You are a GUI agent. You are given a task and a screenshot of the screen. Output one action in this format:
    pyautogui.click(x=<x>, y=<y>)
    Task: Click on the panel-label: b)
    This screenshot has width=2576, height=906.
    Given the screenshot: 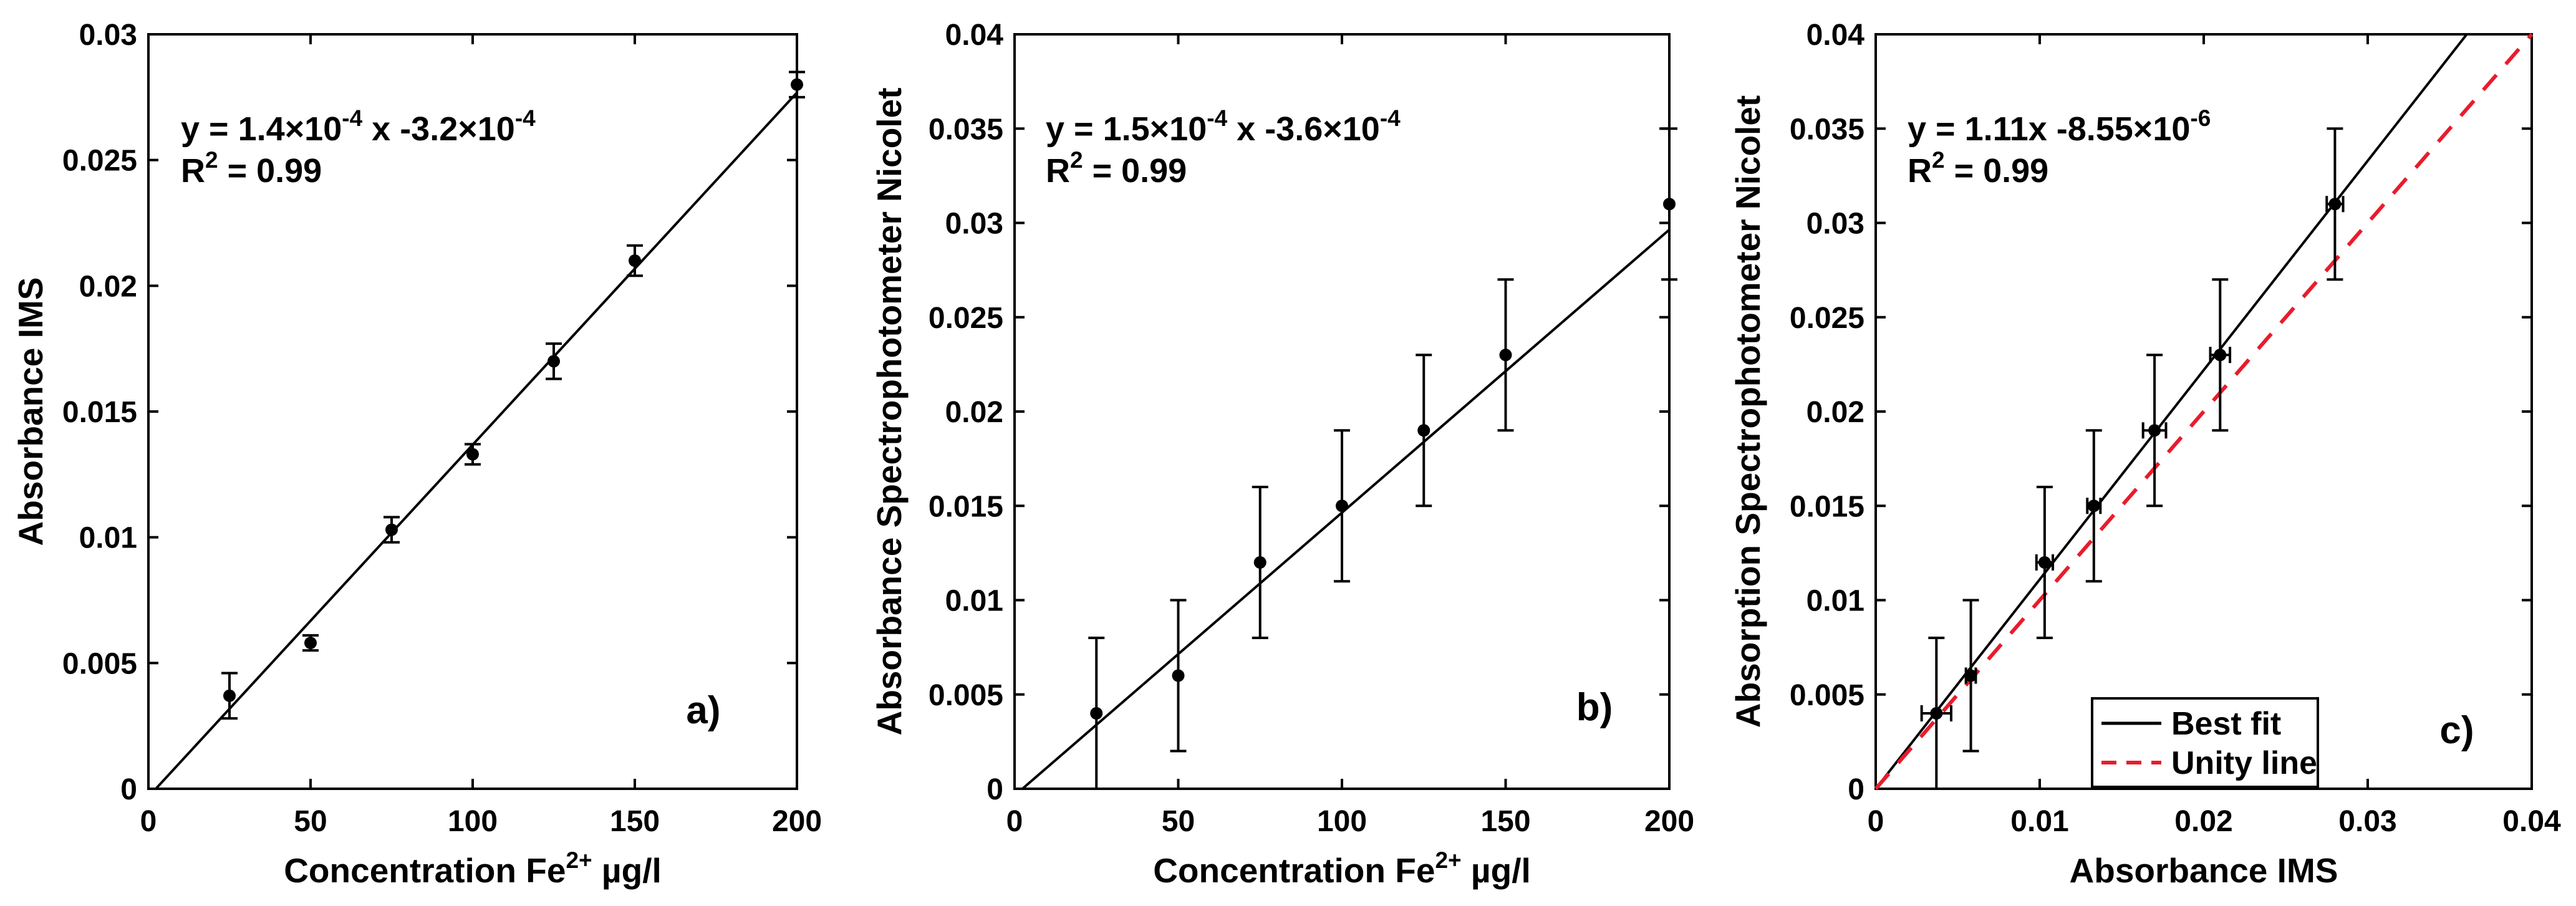 What is the action you would take?
    pyautogui.click(x=1594, y=707)
    